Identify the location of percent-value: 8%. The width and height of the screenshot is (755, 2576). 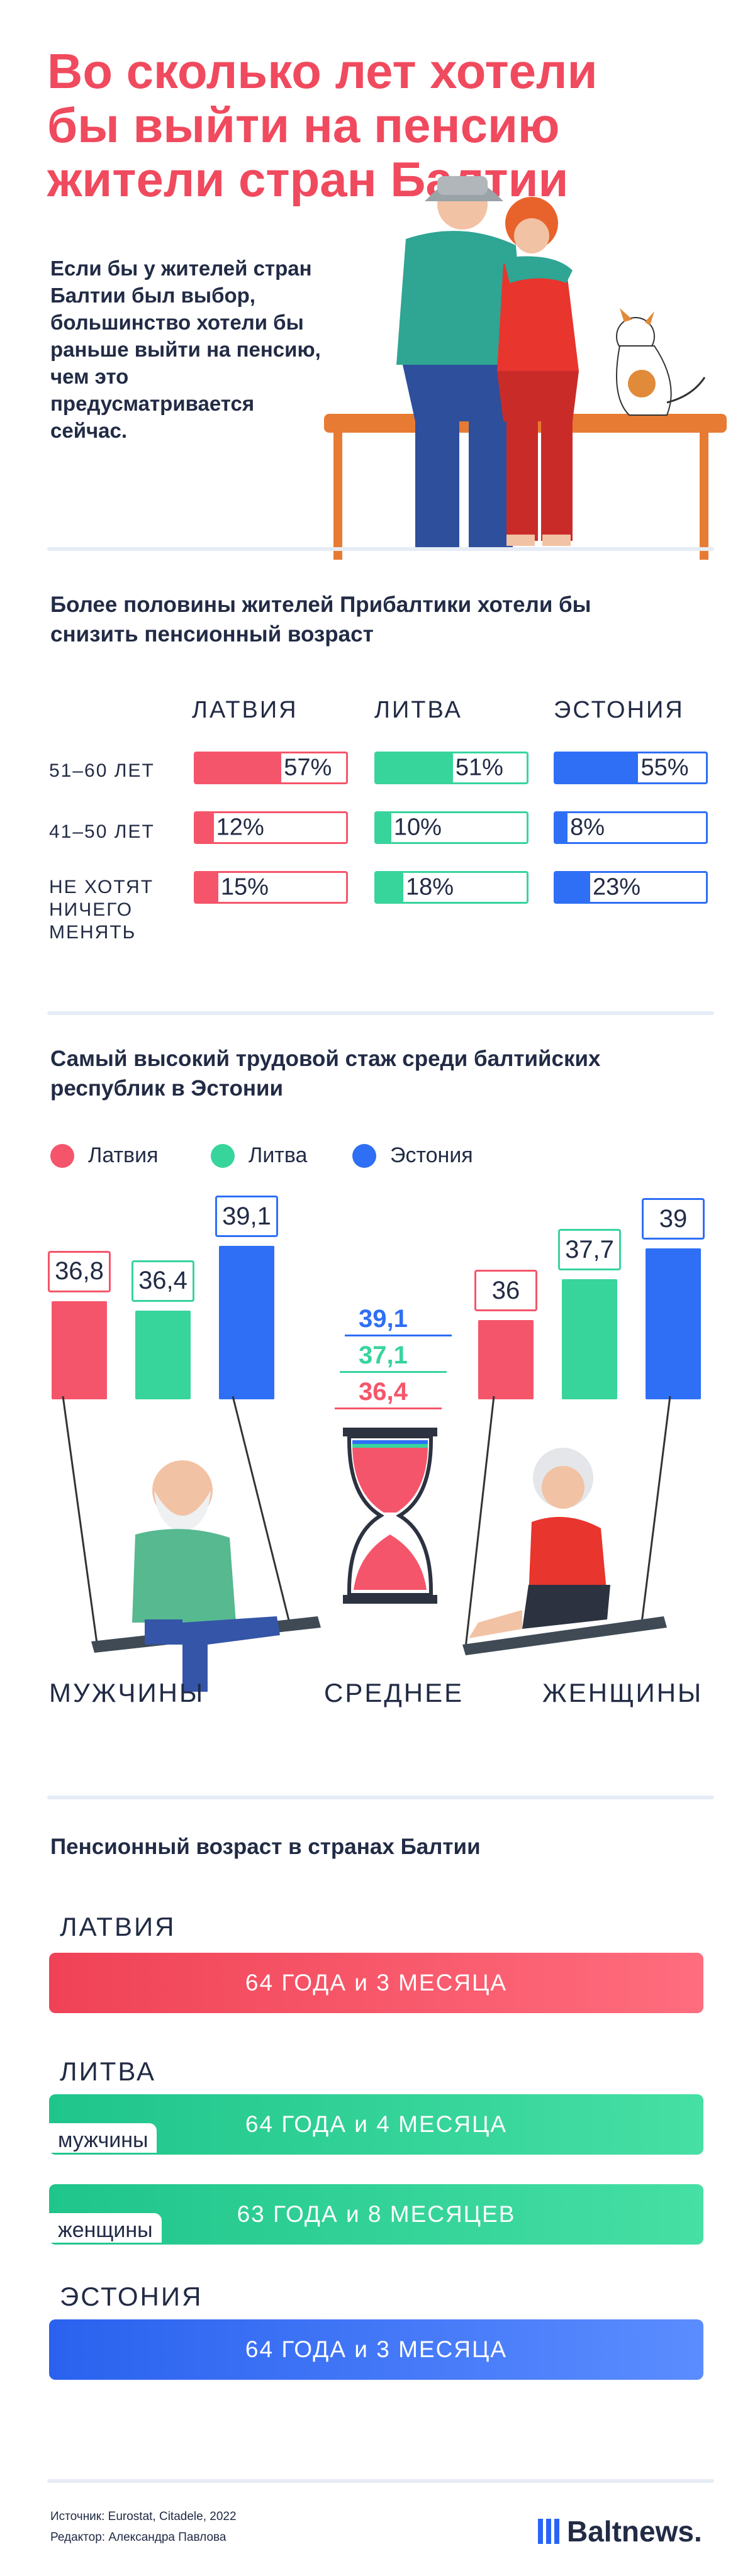
(587, 827).